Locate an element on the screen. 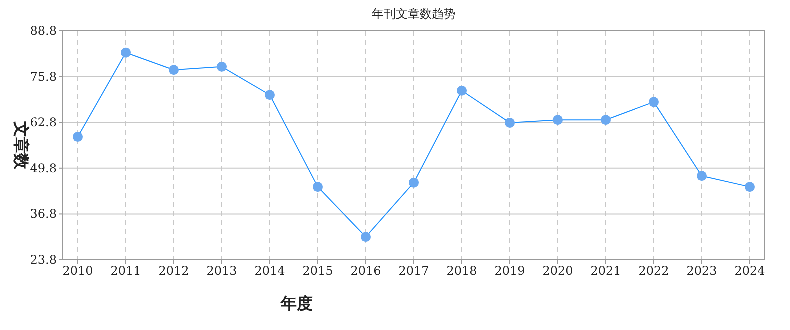 Image resolution: width=790 pixels, height=330 pixels. chart-title: 年刊文章数趋势 is located at coordinates (414, 14).